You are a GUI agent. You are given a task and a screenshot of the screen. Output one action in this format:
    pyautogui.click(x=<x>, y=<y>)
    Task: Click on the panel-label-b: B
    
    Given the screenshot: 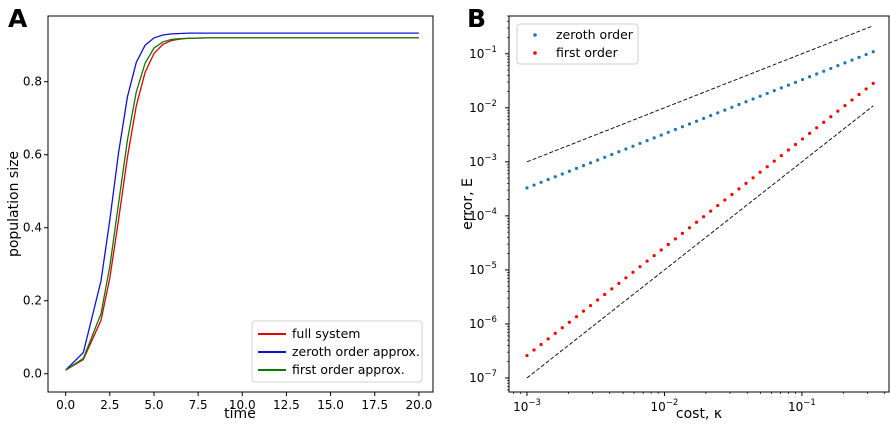 What is the action you would take?
    pyautogui.click(x=476, y=18)
    